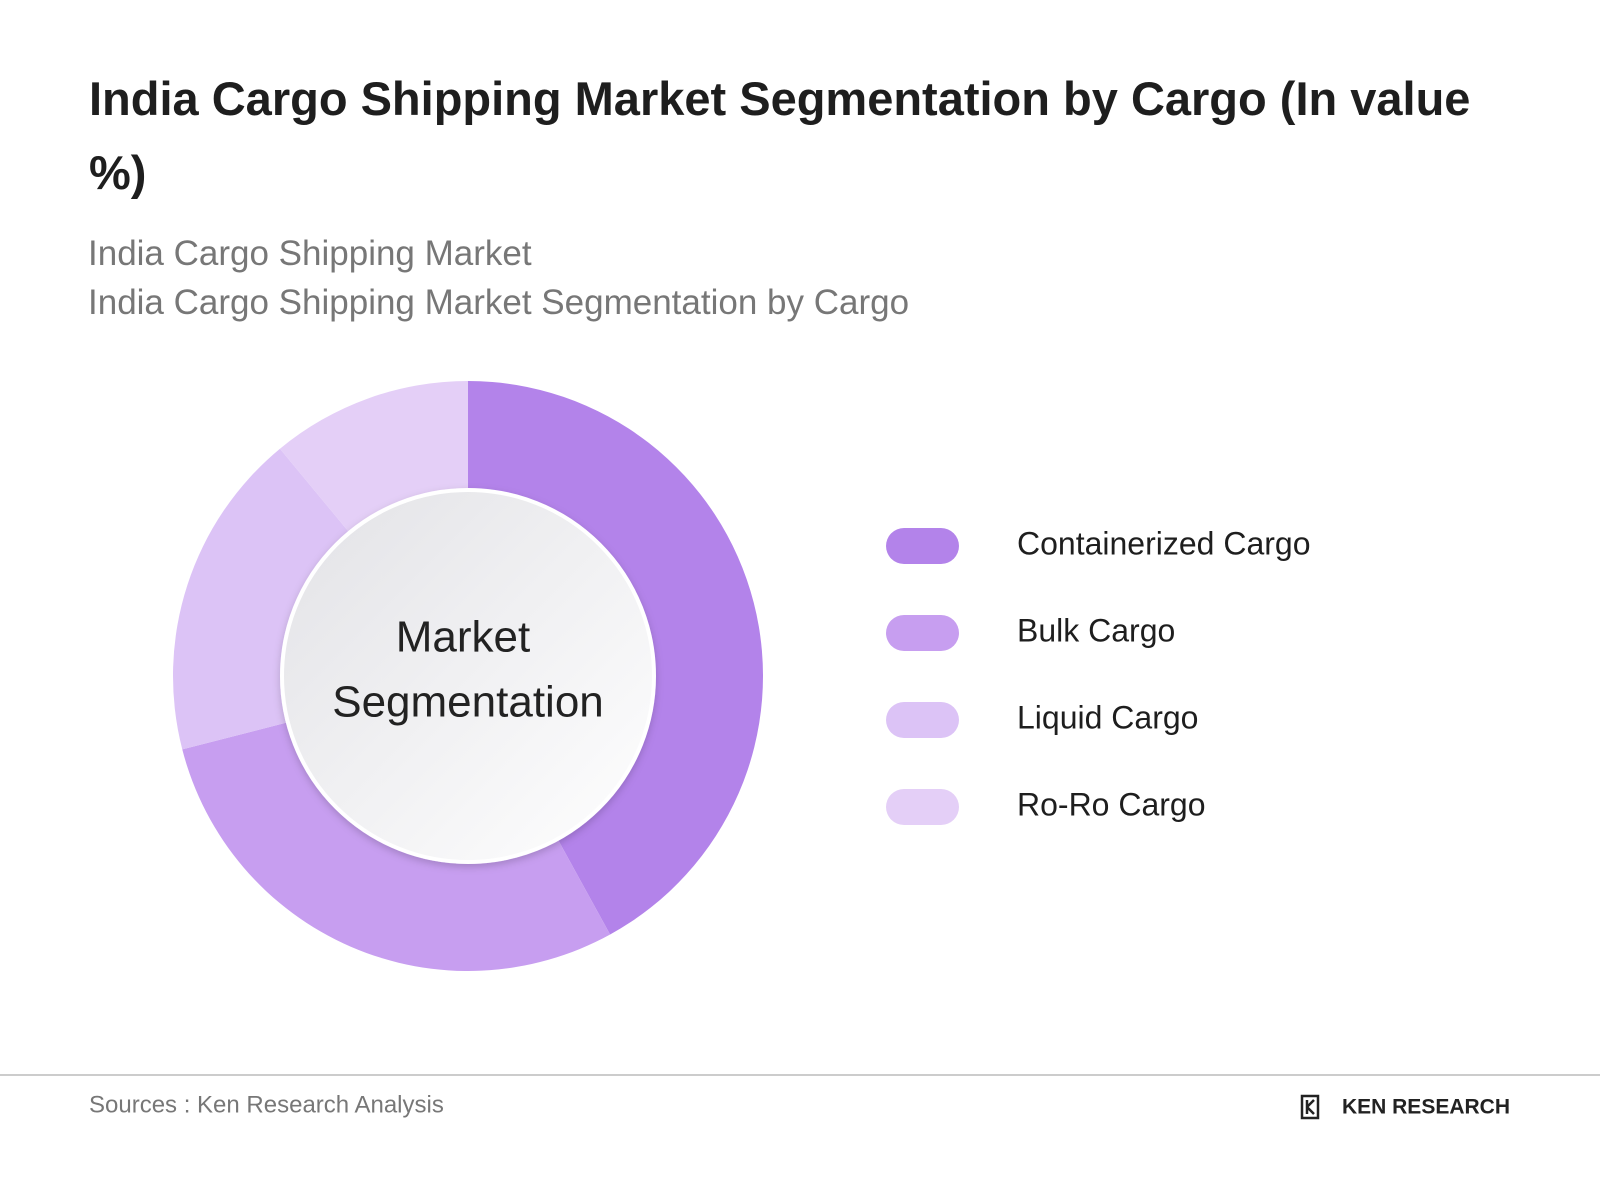 This screenshot has width=1600, height=1200. What do you see at coordinates (1096, 630) in the screenshot?
I see `legend-label: Bulk Cargo` at bounding box center [1096, 630].